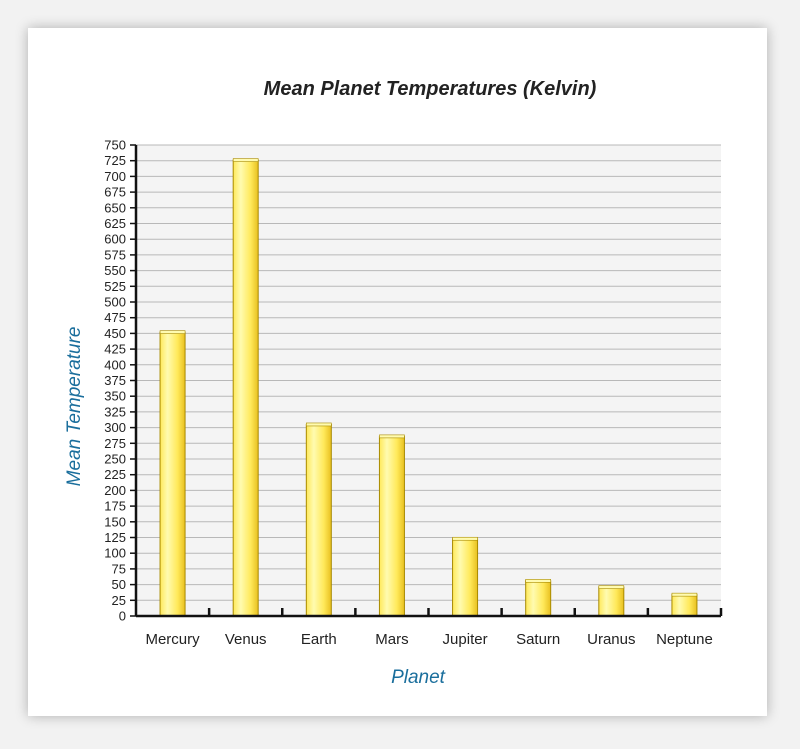  I want to click on x-tick-label: Uranus, so click(611, 639).